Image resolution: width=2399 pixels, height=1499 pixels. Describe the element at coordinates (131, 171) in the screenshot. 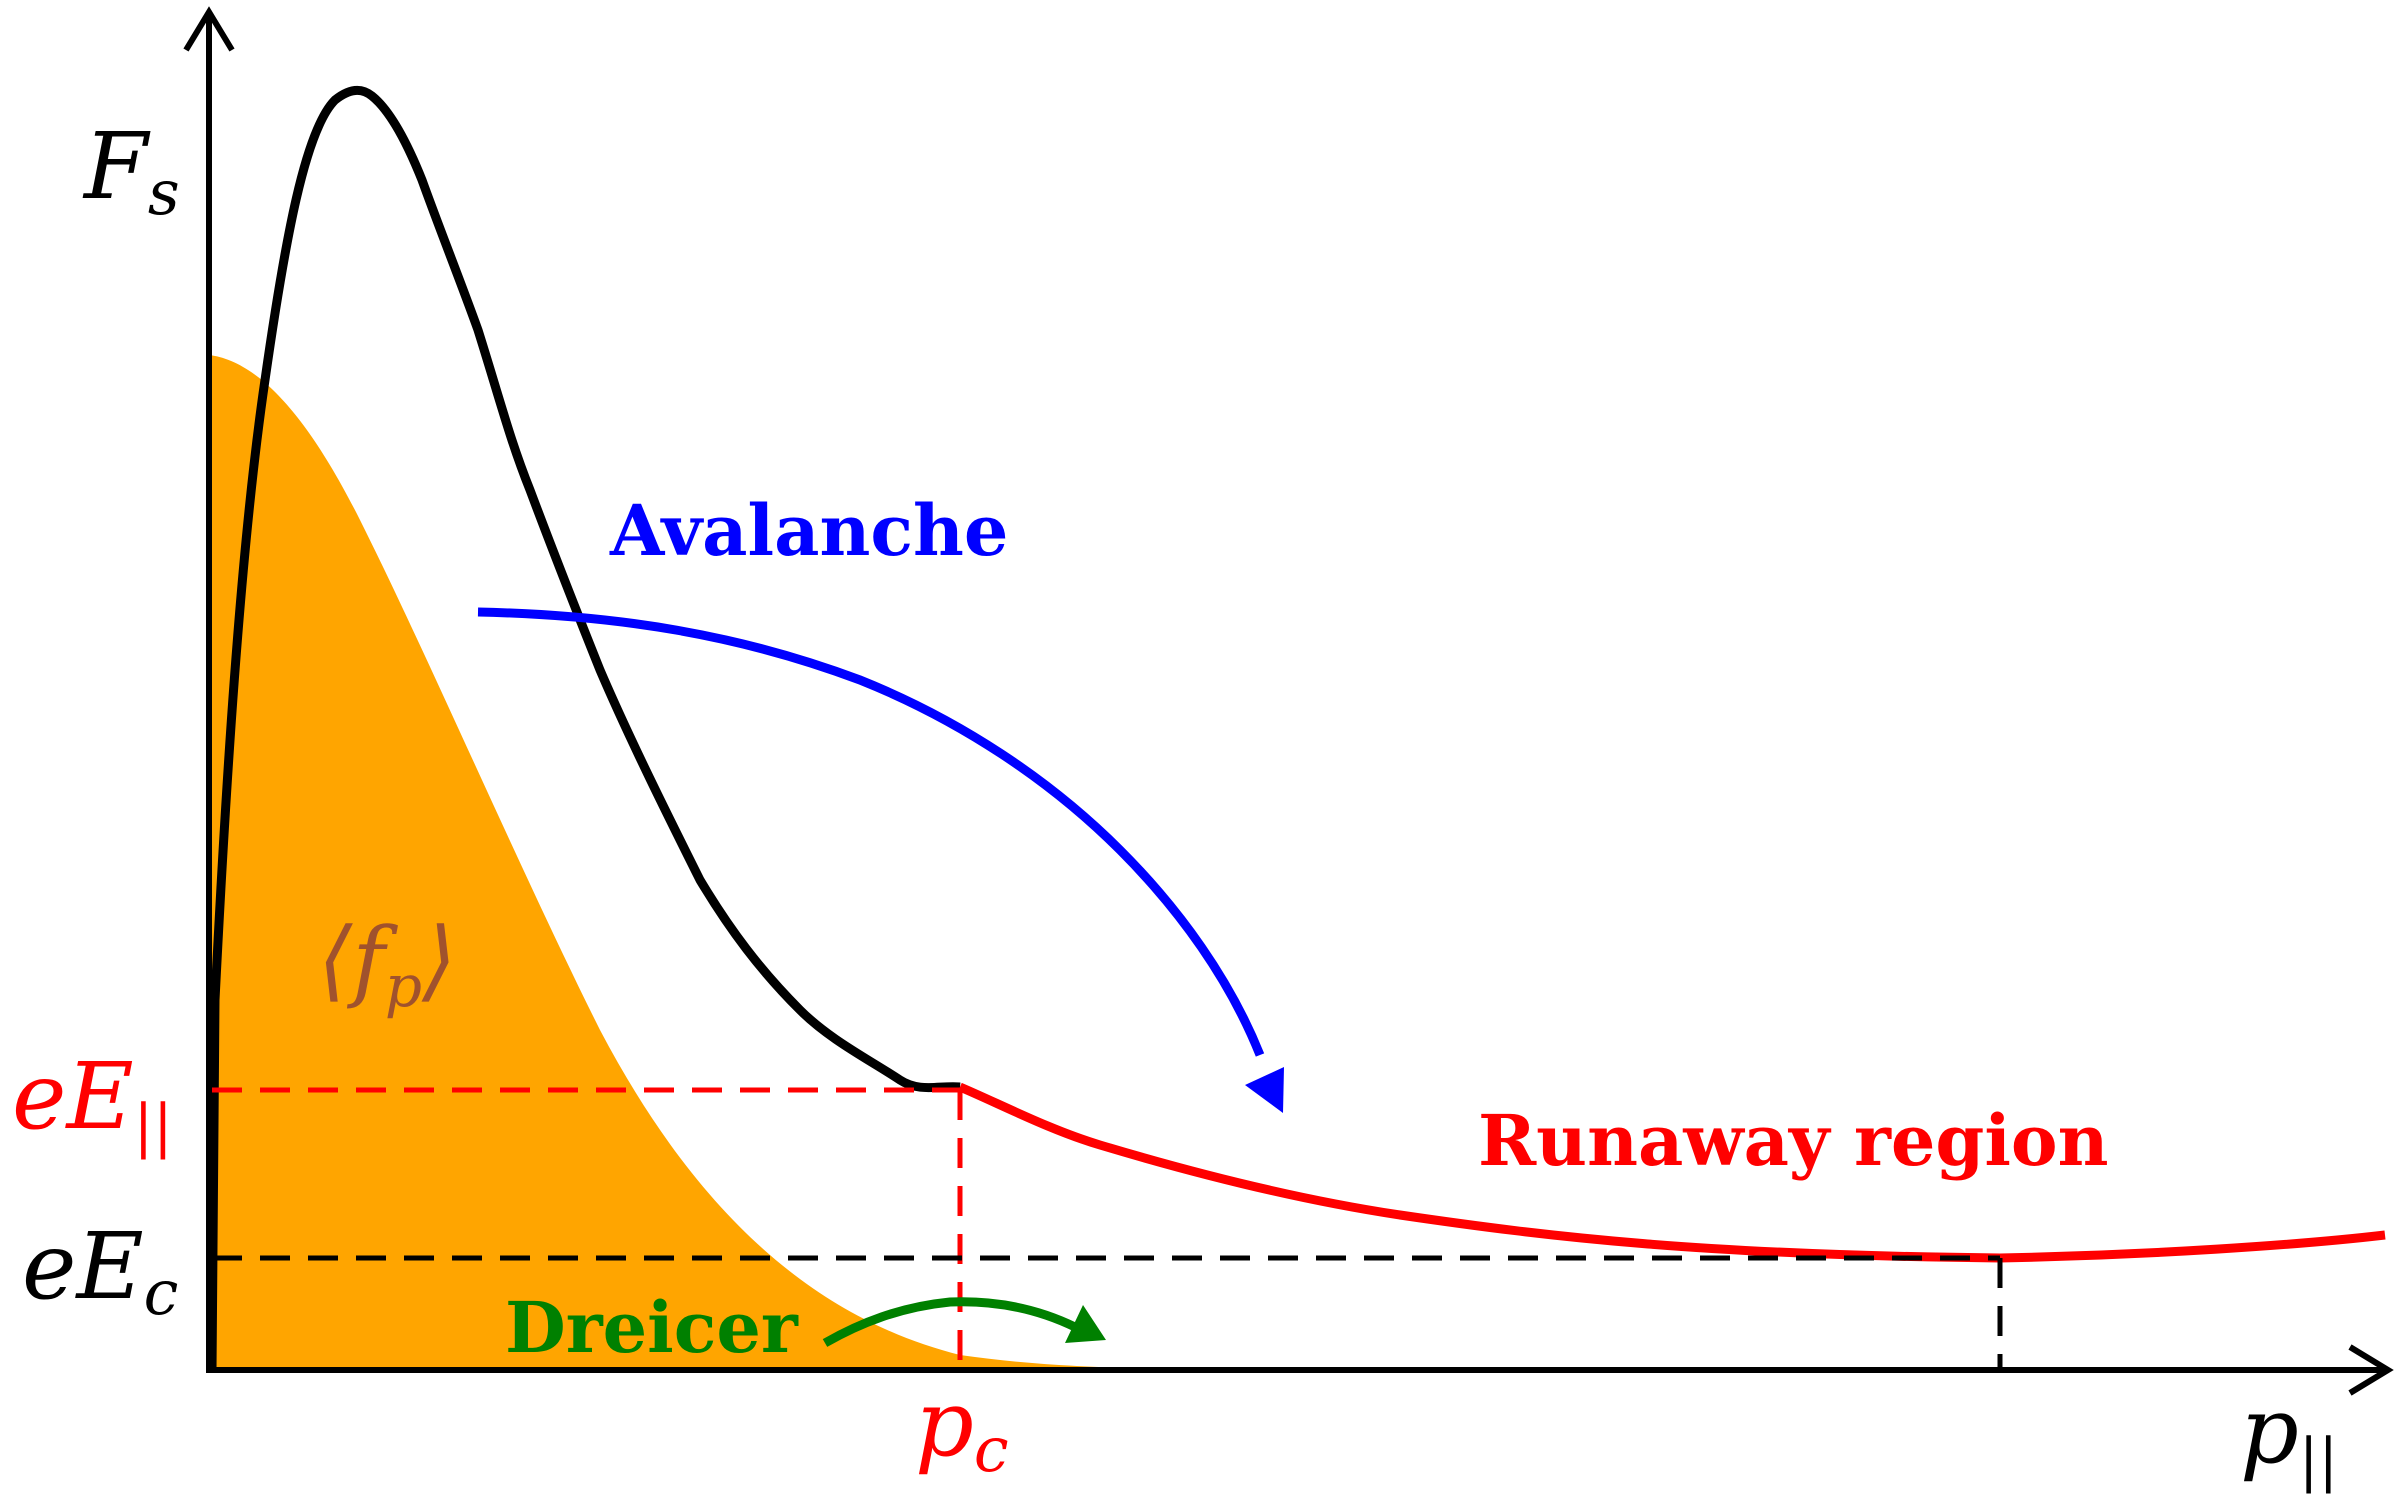

I see `y-axis-label: Fs` at that location.